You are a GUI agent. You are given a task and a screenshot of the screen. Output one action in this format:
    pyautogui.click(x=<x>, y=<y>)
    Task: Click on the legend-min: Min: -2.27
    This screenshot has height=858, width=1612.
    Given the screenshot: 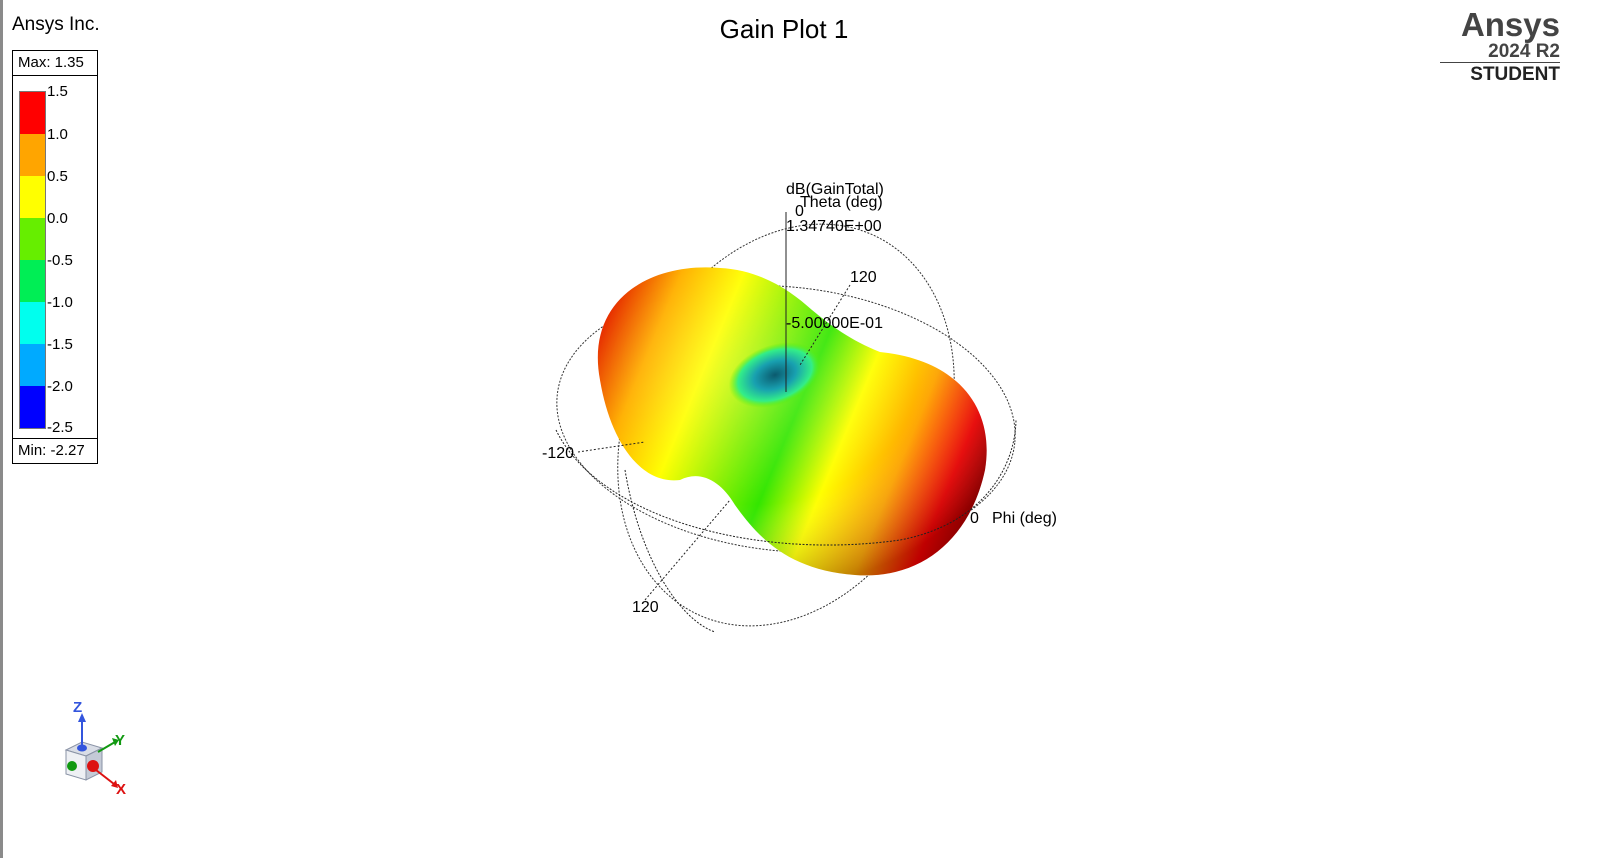 What is the action you would take?
    pyautogui.click(x=55, y=451)
    